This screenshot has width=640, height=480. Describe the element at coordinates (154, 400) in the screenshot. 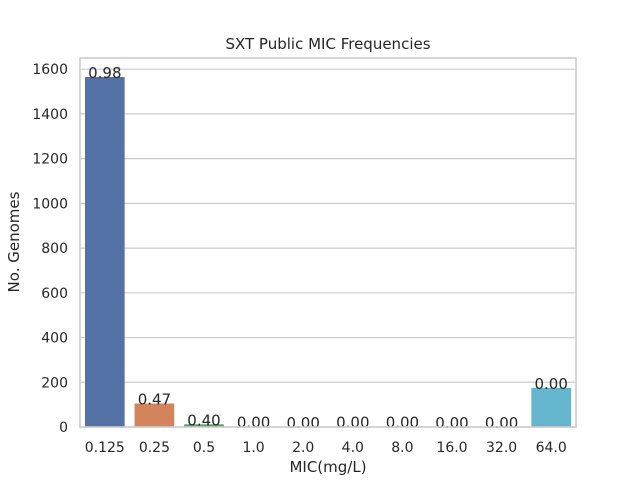

I see `bar-value-label: 0.47` at that location.